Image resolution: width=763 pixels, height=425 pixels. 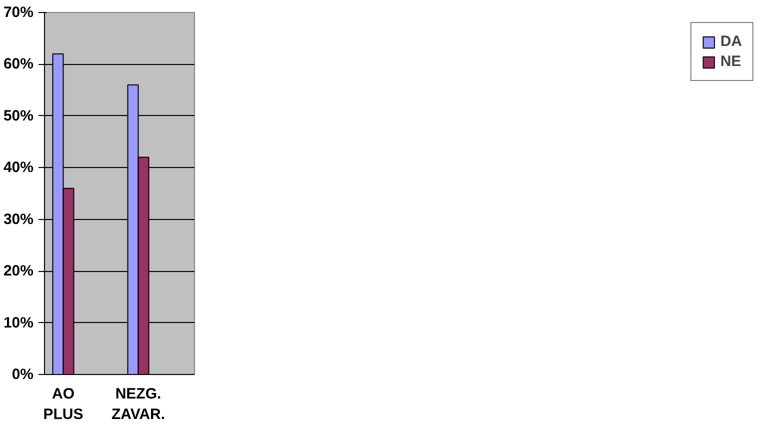 I want to click on y-tick-label: 70%, so click(x=18, y=12).